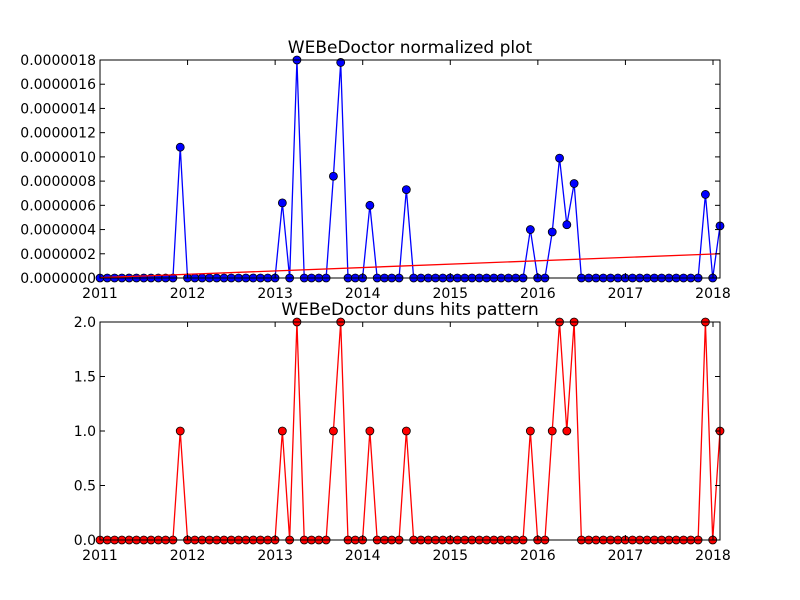 The height and width of the screenshot is (600, 800). Describe the element at coordinates (58, 109) in the screenshot. I see `normalized-plot-y-tick-label: 0.0000014` at that location.